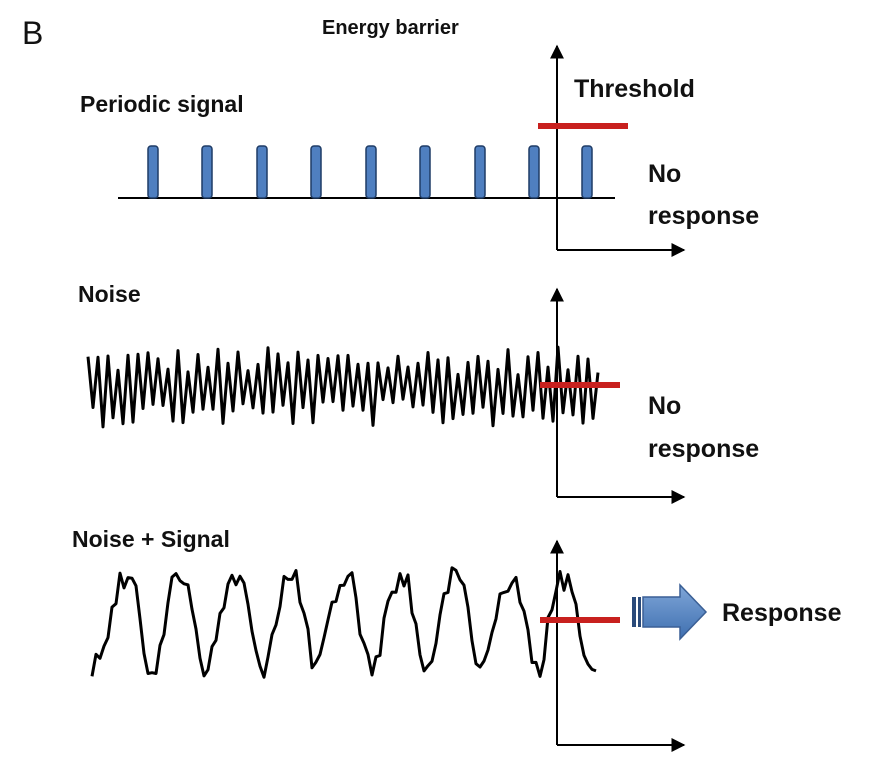 Image resolution: width=875 pixels, height=760 pixels. Describe the element at coordinates (343, 387) in the screenshot. I see `noise-wave` at that location.